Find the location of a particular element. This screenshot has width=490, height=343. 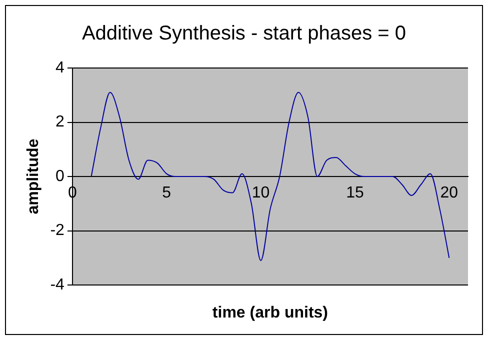

x-tick-label: 10 is located at coordinates (261, 193).